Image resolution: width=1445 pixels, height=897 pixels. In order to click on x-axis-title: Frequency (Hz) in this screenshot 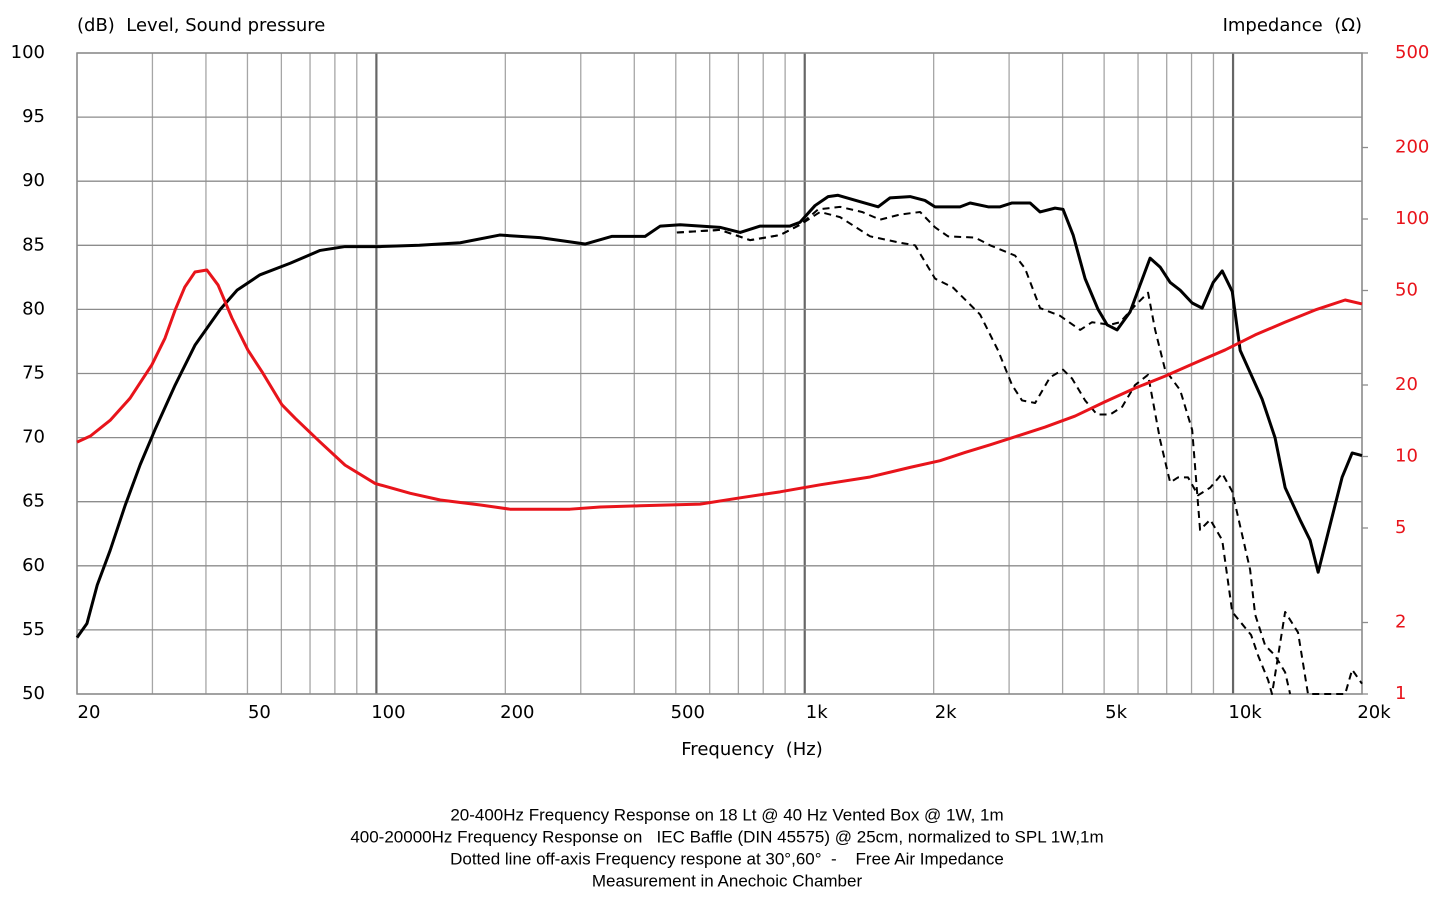, I will do `click(751, 749)`.